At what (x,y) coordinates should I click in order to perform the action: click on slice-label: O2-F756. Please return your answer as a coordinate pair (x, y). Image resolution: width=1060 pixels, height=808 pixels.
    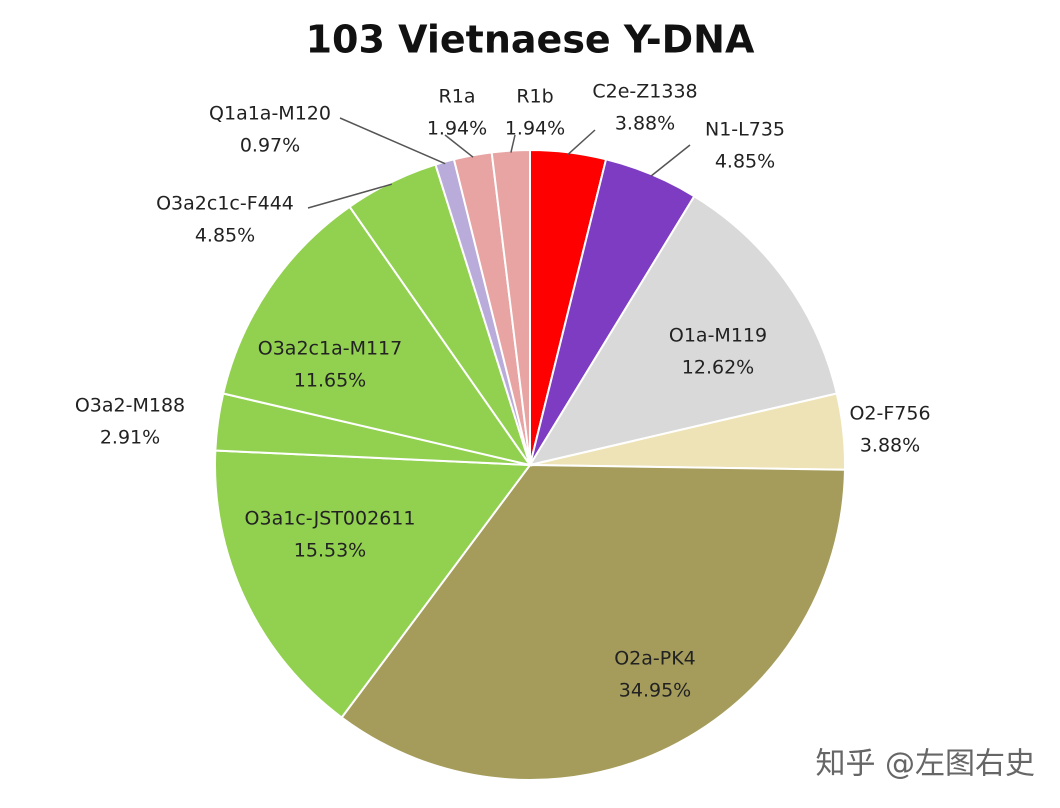
    Looking at the image, I should click on (889, 414).